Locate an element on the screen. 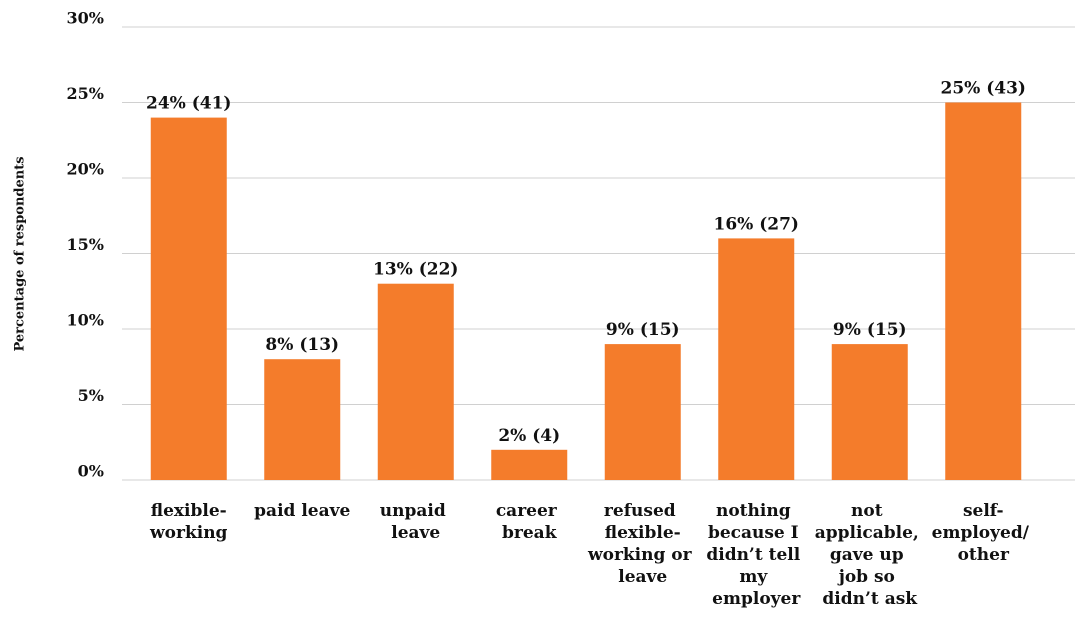 This screenshot has width=1085, height=622. x-tick-label: paid leave is located at coordinates (302, 511).